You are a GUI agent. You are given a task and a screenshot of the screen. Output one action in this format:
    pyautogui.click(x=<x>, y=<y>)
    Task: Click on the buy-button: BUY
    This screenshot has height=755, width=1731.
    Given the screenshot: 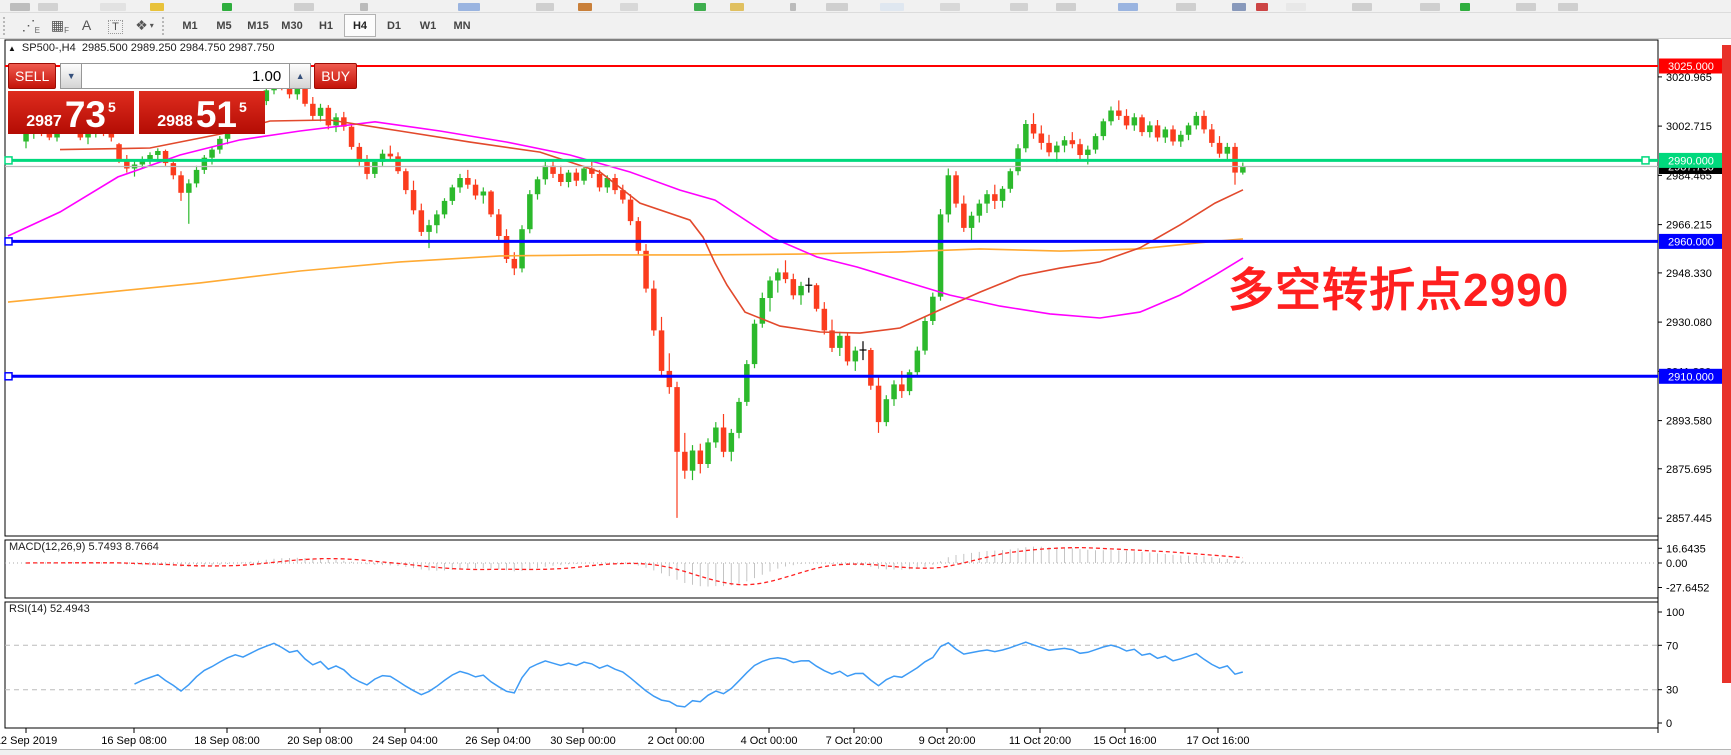 What is the action you would take?
    pyautogui.click(x=336, y=76)
    